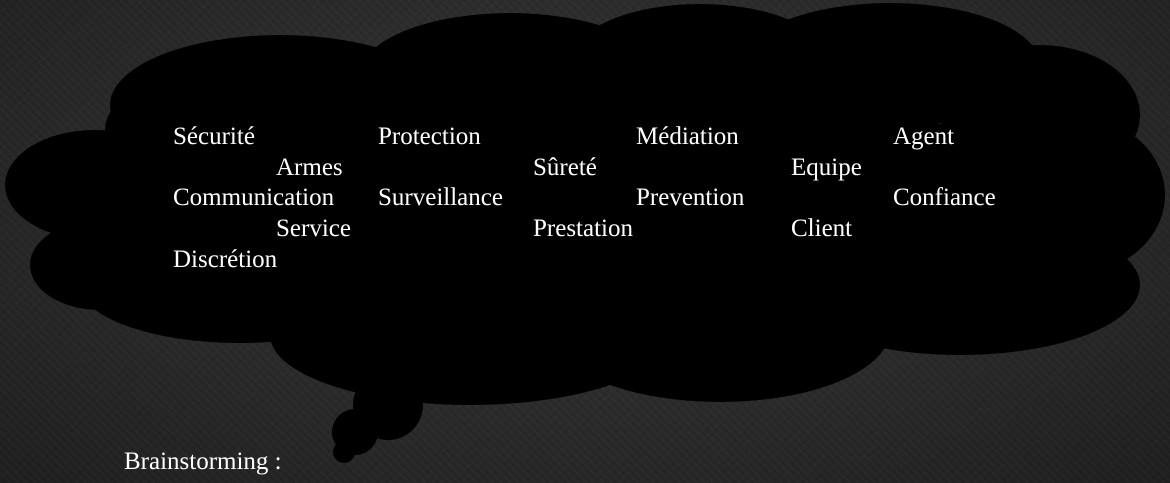 This screenshot has width=1170, height=483. Describe the element at coordinates (924, 136) in the screenshot. I see `word-agent: Agent` at that location.